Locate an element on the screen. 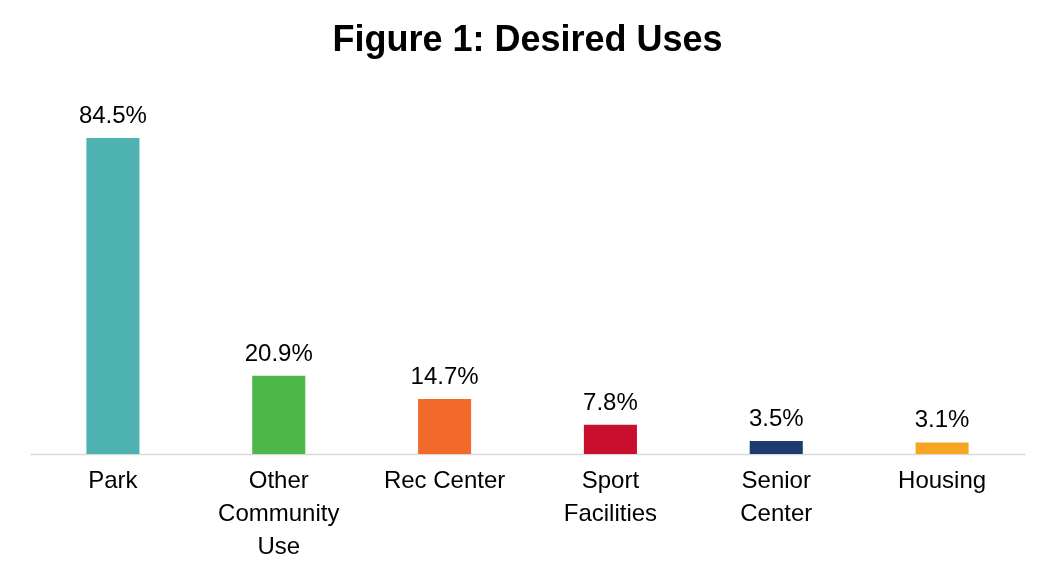  x-tick-label: Rec Center is located at coordinates (444, 479).